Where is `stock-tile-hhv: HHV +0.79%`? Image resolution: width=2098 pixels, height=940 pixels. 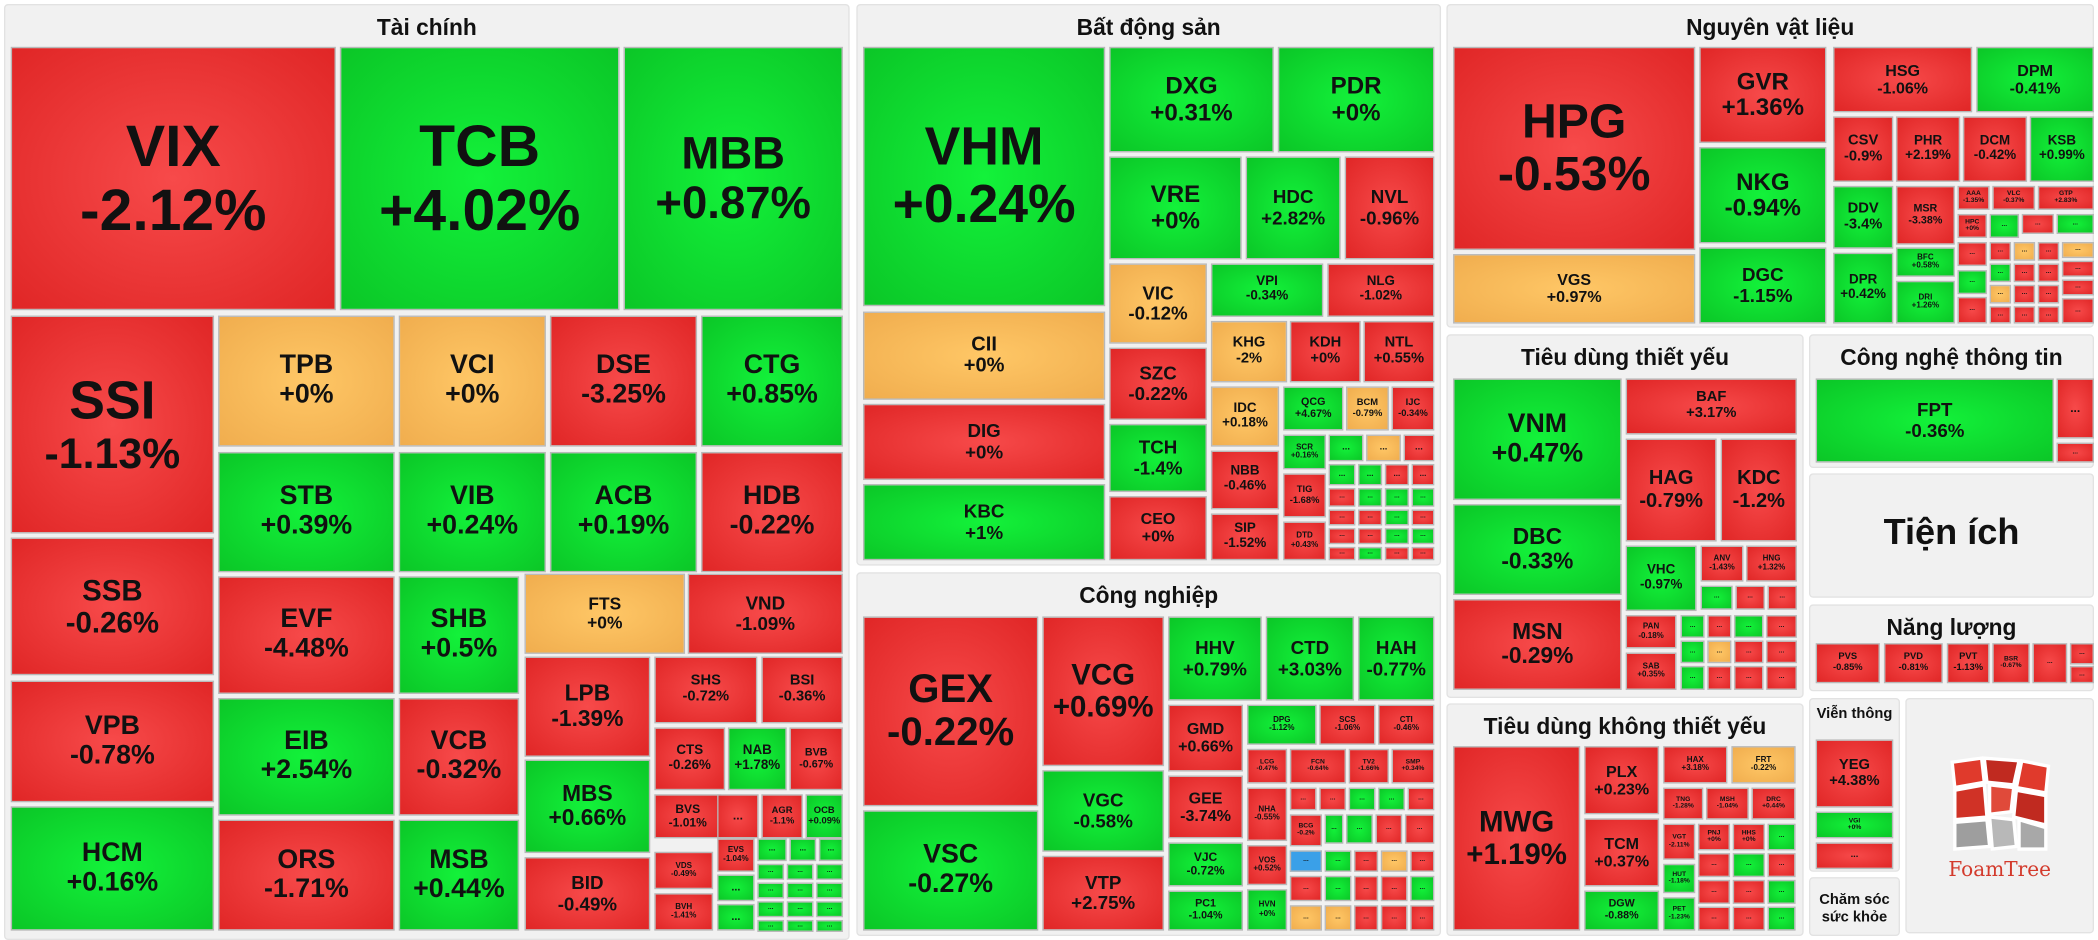
stock-tile-hhv: HHV +0.79% is located at coordinates (1215, 658).